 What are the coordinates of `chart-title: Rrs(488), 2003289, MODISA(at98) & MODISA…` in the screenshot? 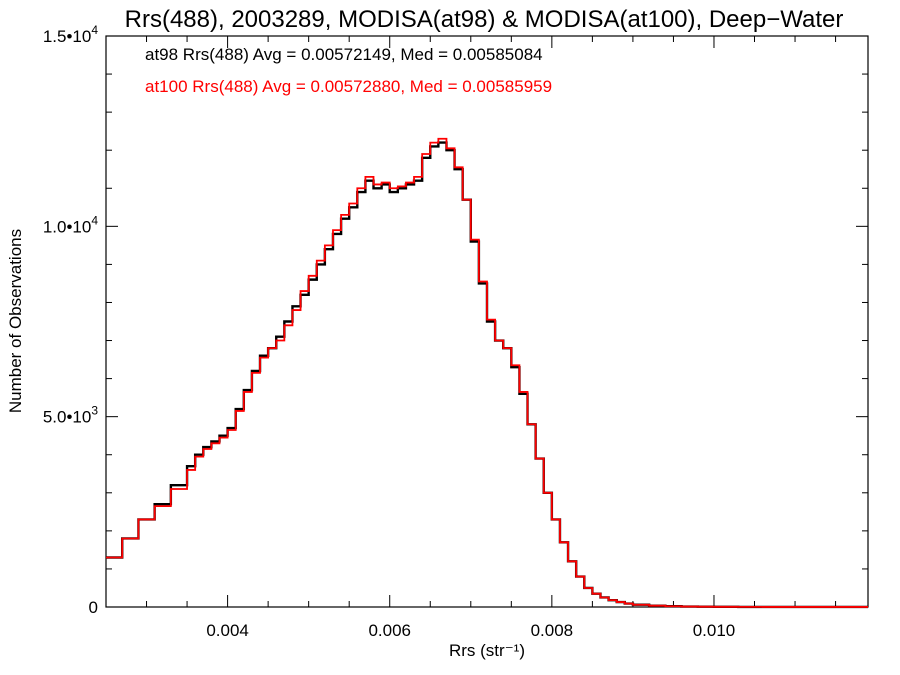 It's located at (484, 19).